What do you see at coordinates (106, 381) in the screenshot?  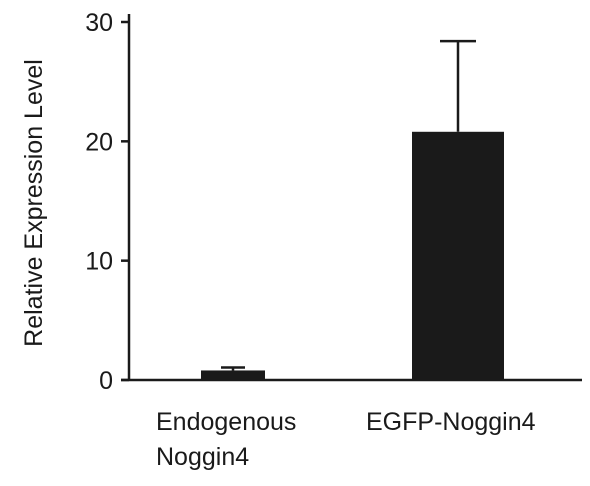 I see `y-tick-label: 0` at bounding box center [106, 381].